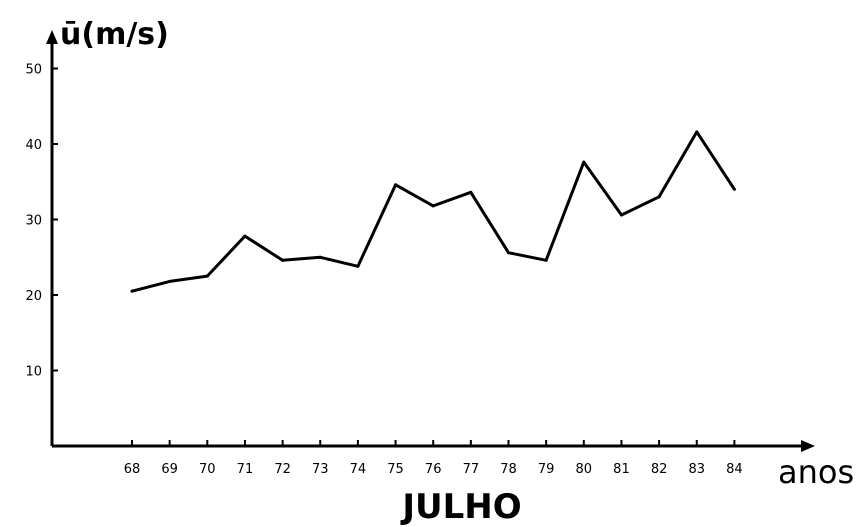 The width and height of the screenshot is (867, 527). What do you see at coordinates (132, 469) in the screenshot?
I see `x-tick-label: 68` at bounding box center [132, 469].